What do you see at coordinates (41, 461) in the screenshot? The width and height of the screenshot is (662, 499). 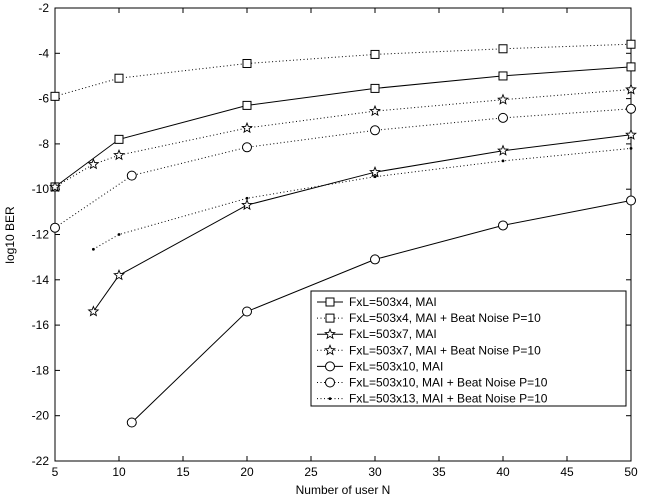 I see `y-tick-label: -22` at bounding box center [41, 461].